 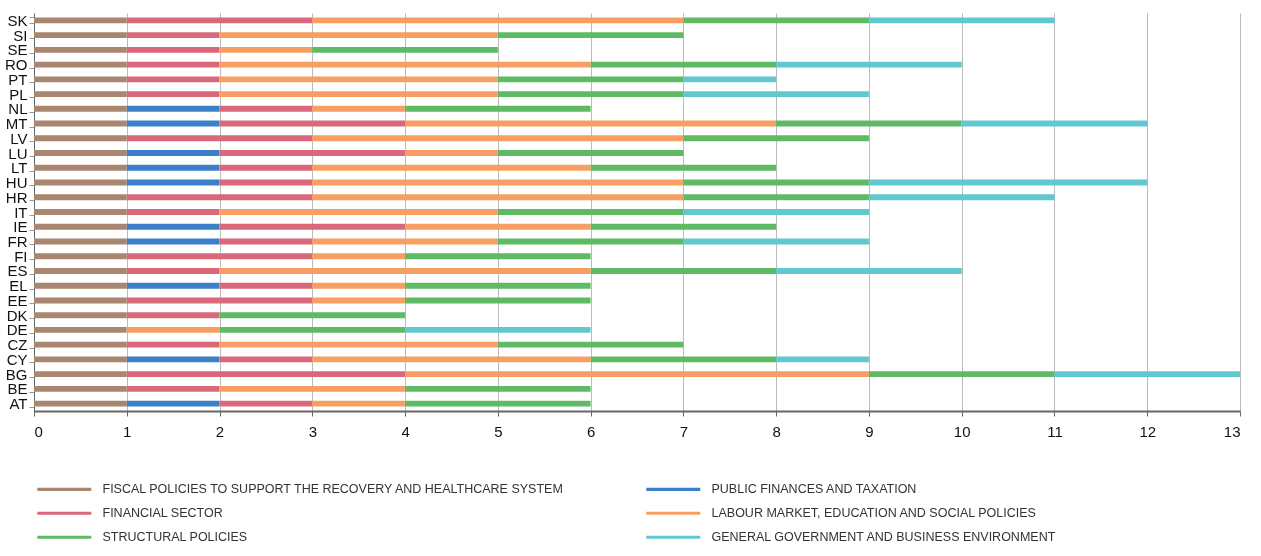 What do you see at coordinates (21, 256) in the screenshot?
I see `y-tick-label: FI` at bounding box center [21, 256].